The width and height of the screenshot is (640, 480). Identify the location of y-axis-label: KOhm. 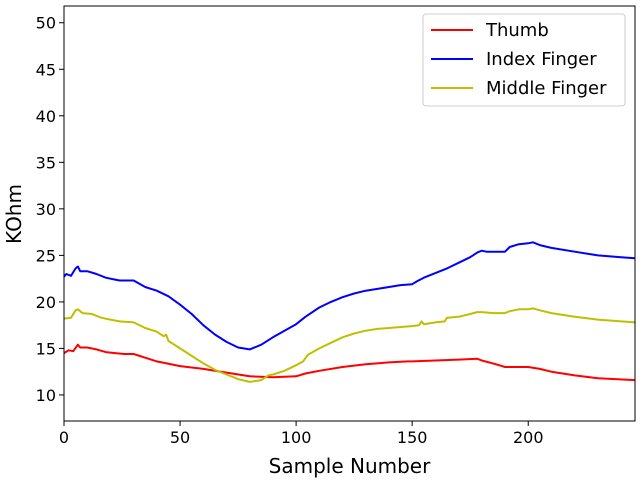
(14, 214).